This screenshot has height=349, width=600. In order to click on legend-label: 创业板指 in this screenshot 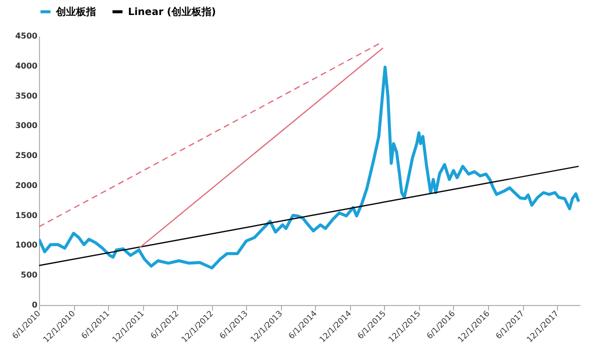, I will do `click(75, 12)`.